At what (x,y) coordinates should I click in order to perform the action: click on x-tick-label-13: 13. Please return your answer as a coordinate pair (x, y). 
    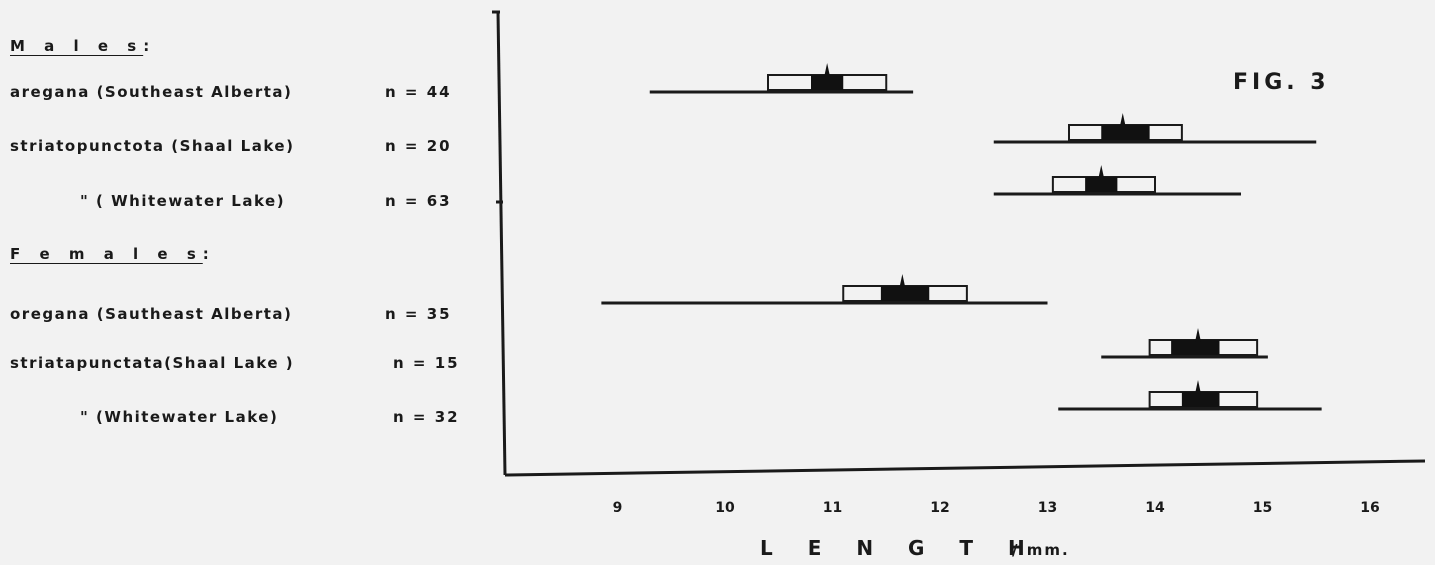
    Looking at the image, I should click on (1047, 508).